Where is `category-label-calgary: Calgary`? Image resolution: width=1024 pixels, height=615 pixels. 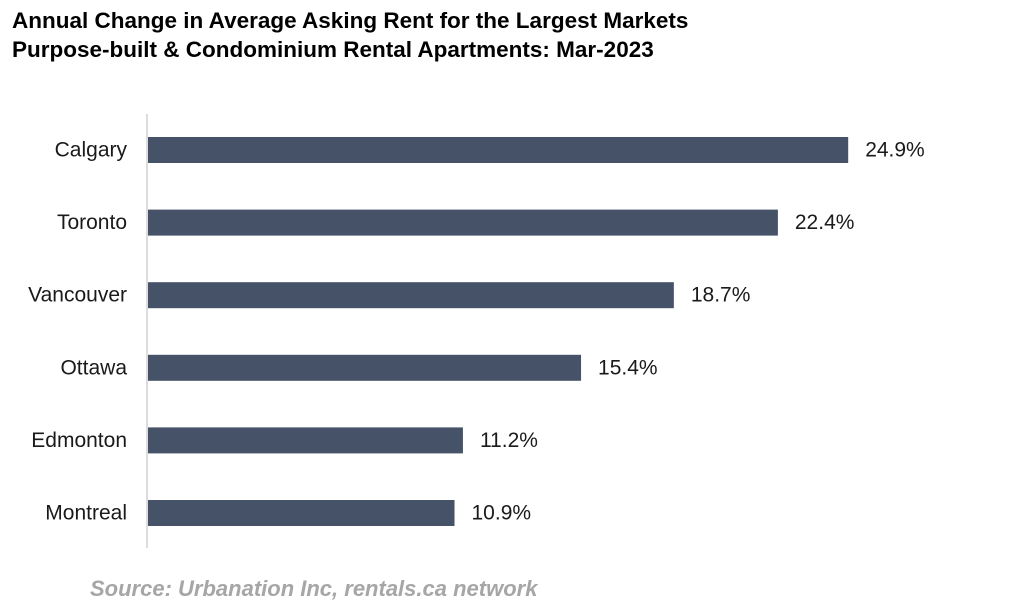 category-label-calgary: Calgary is located at coordinates (91, 150).